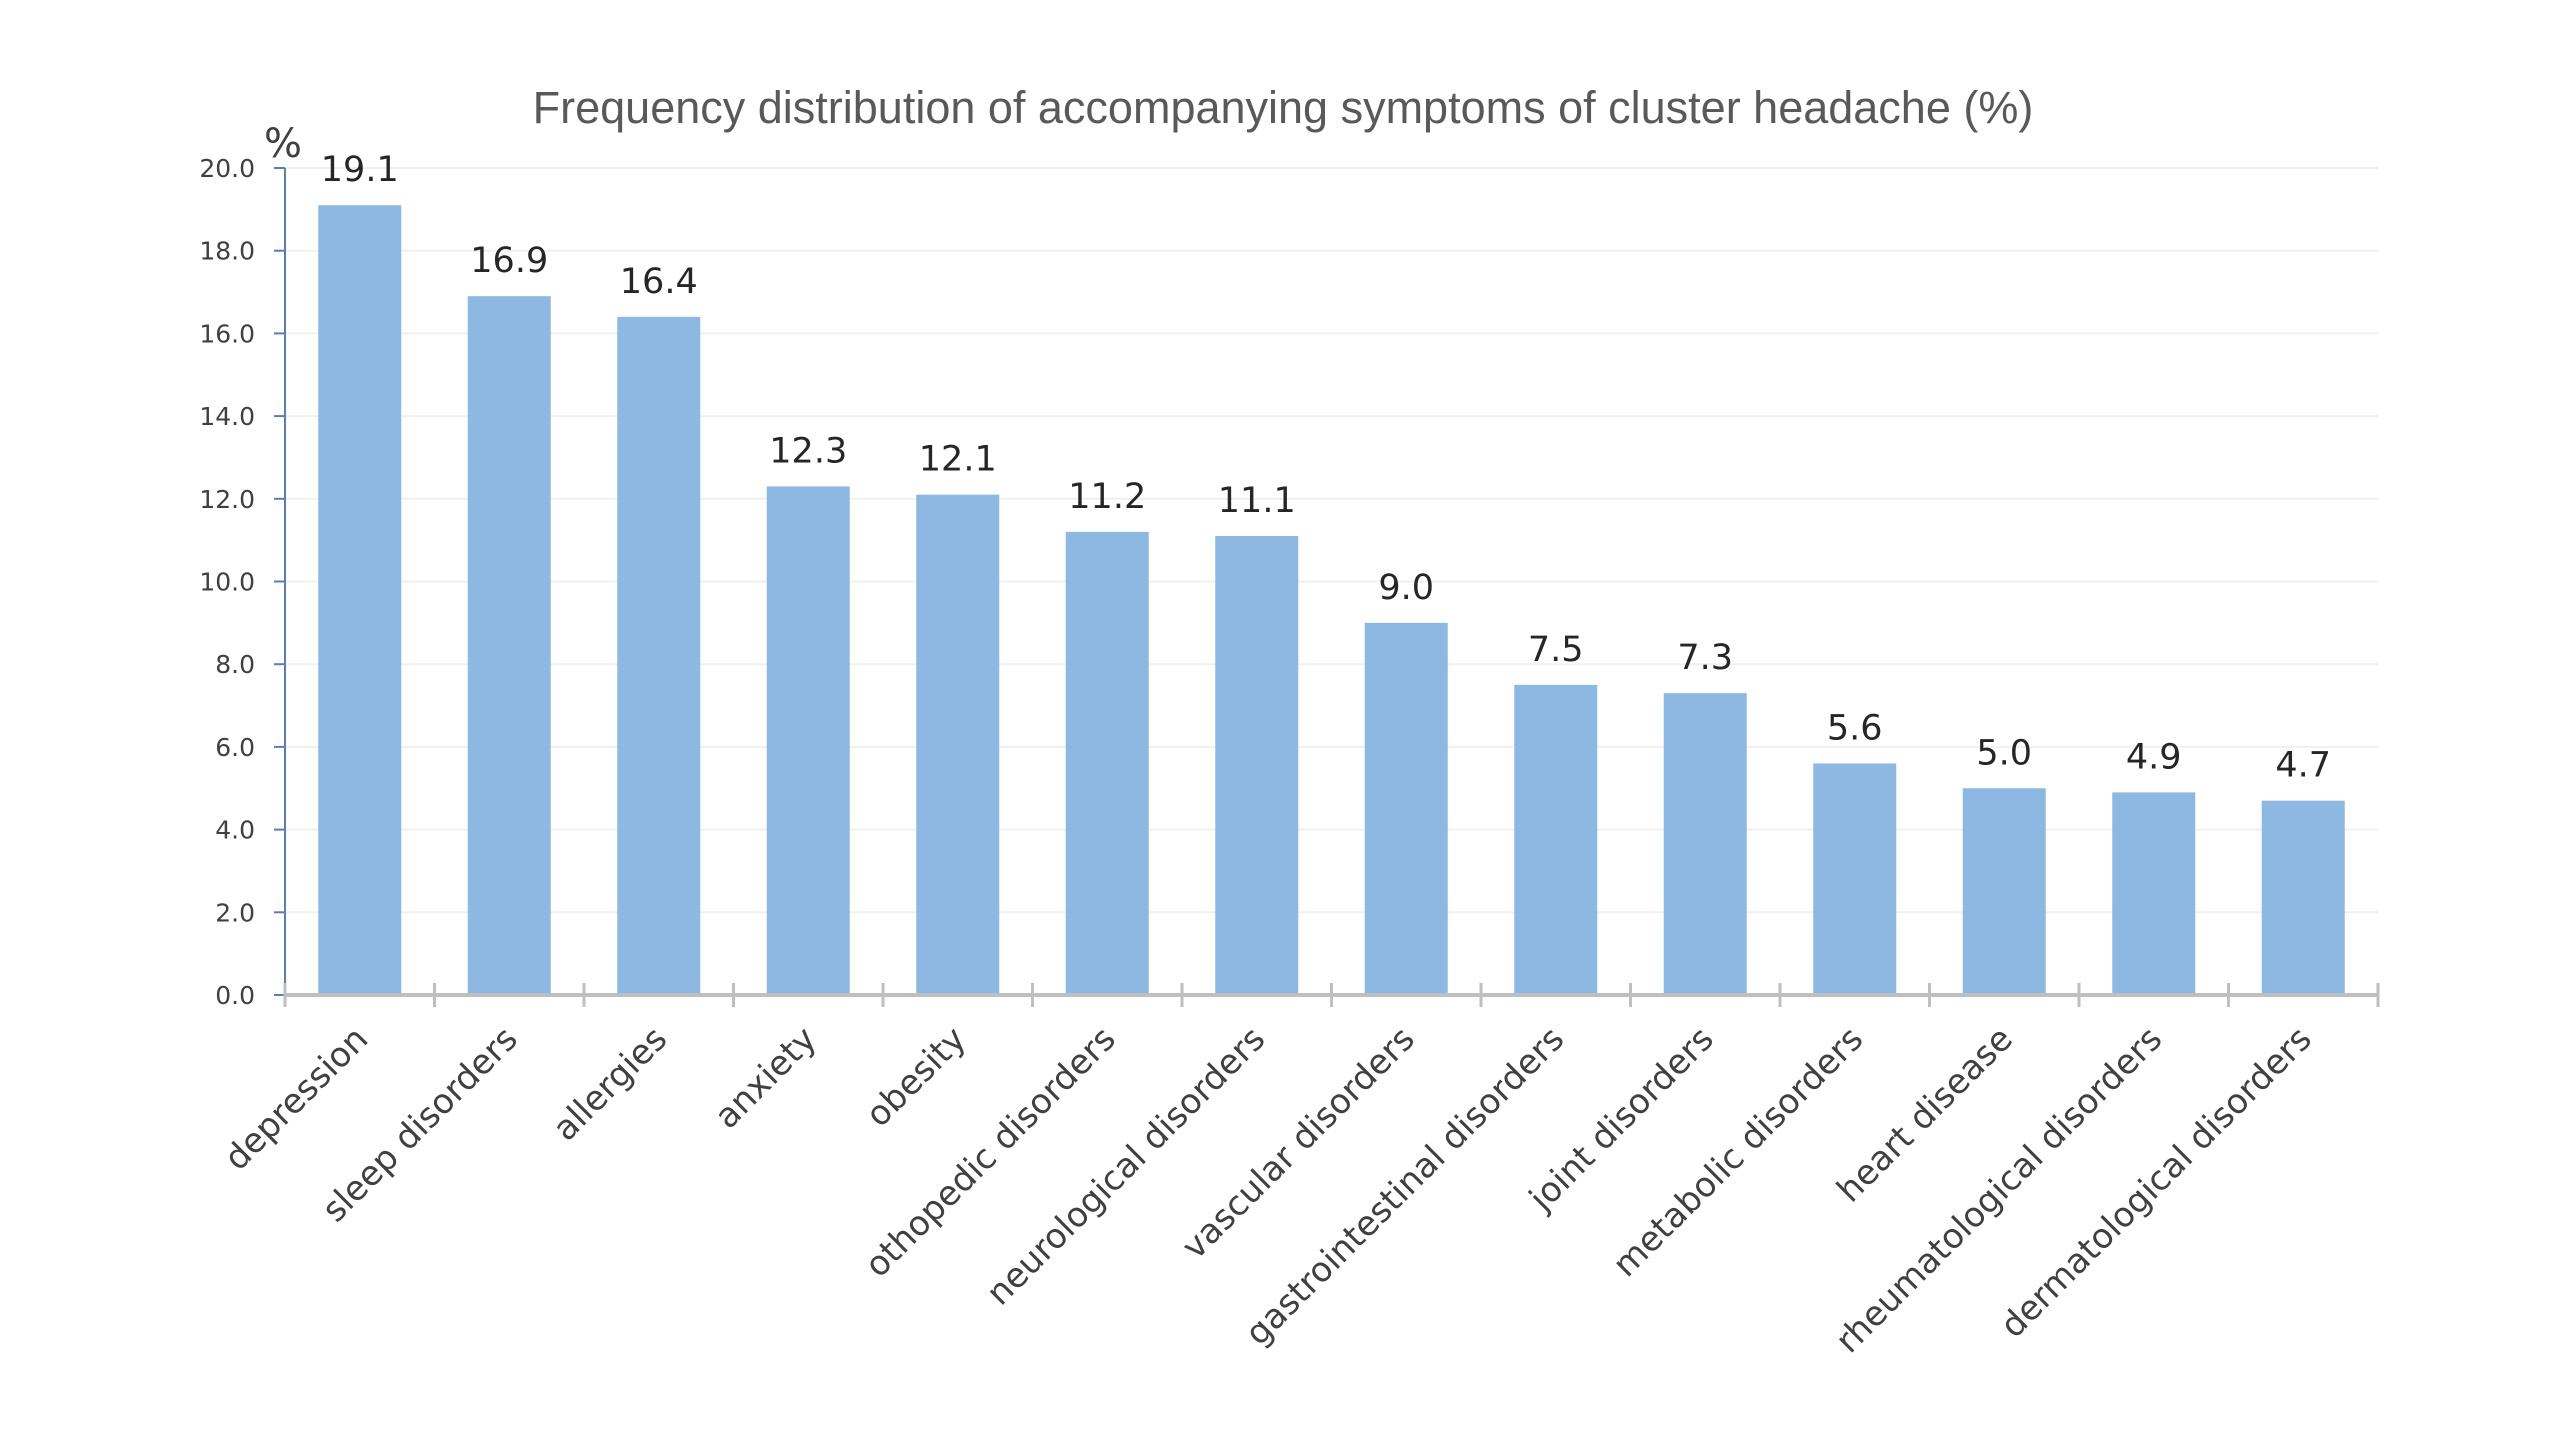 The width and height of the screenshot is (2560, 1440). I want to click on data-label: 19.1, so click(360, 170).